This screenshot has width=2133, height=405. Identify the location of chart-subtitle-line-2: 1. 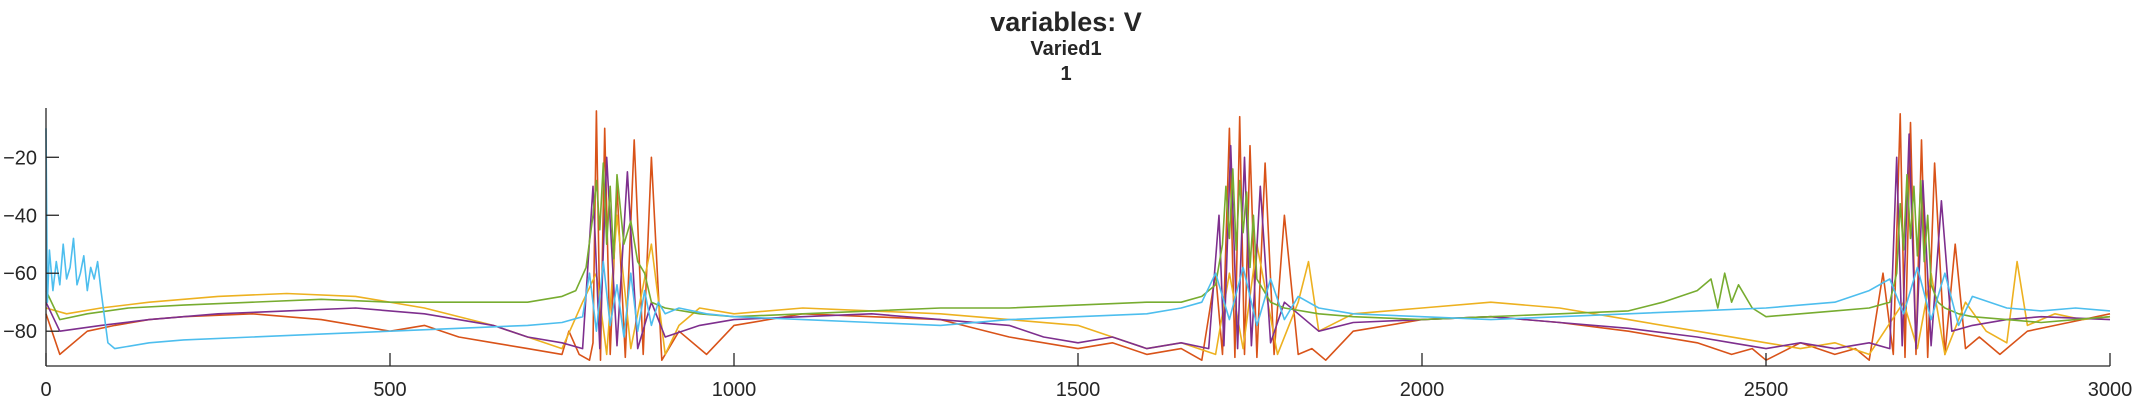
(1065, 74).